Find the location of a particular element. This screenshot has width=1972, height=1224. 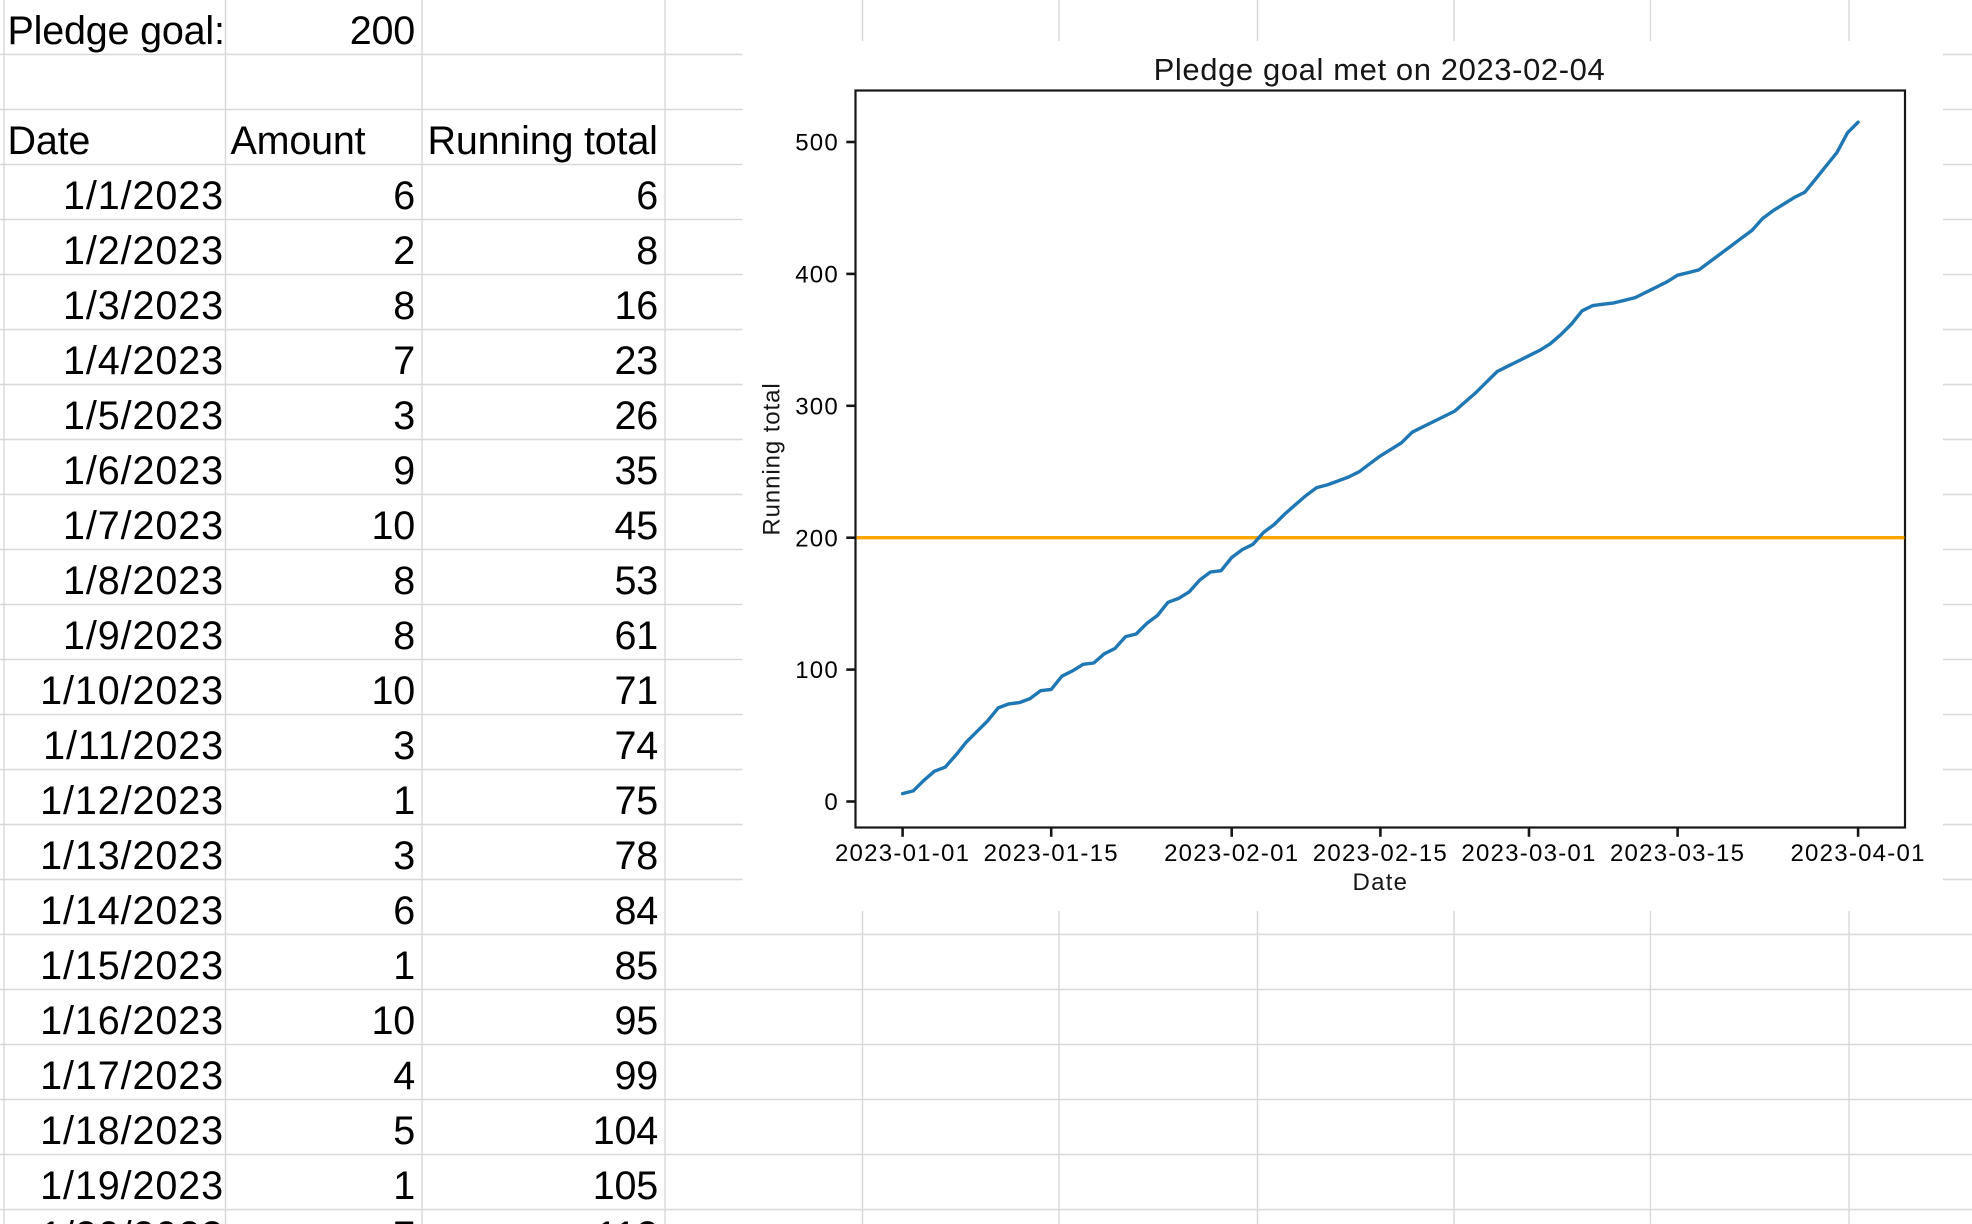

svg-text: 1/13/2023 is located at coordinates (132, 856).